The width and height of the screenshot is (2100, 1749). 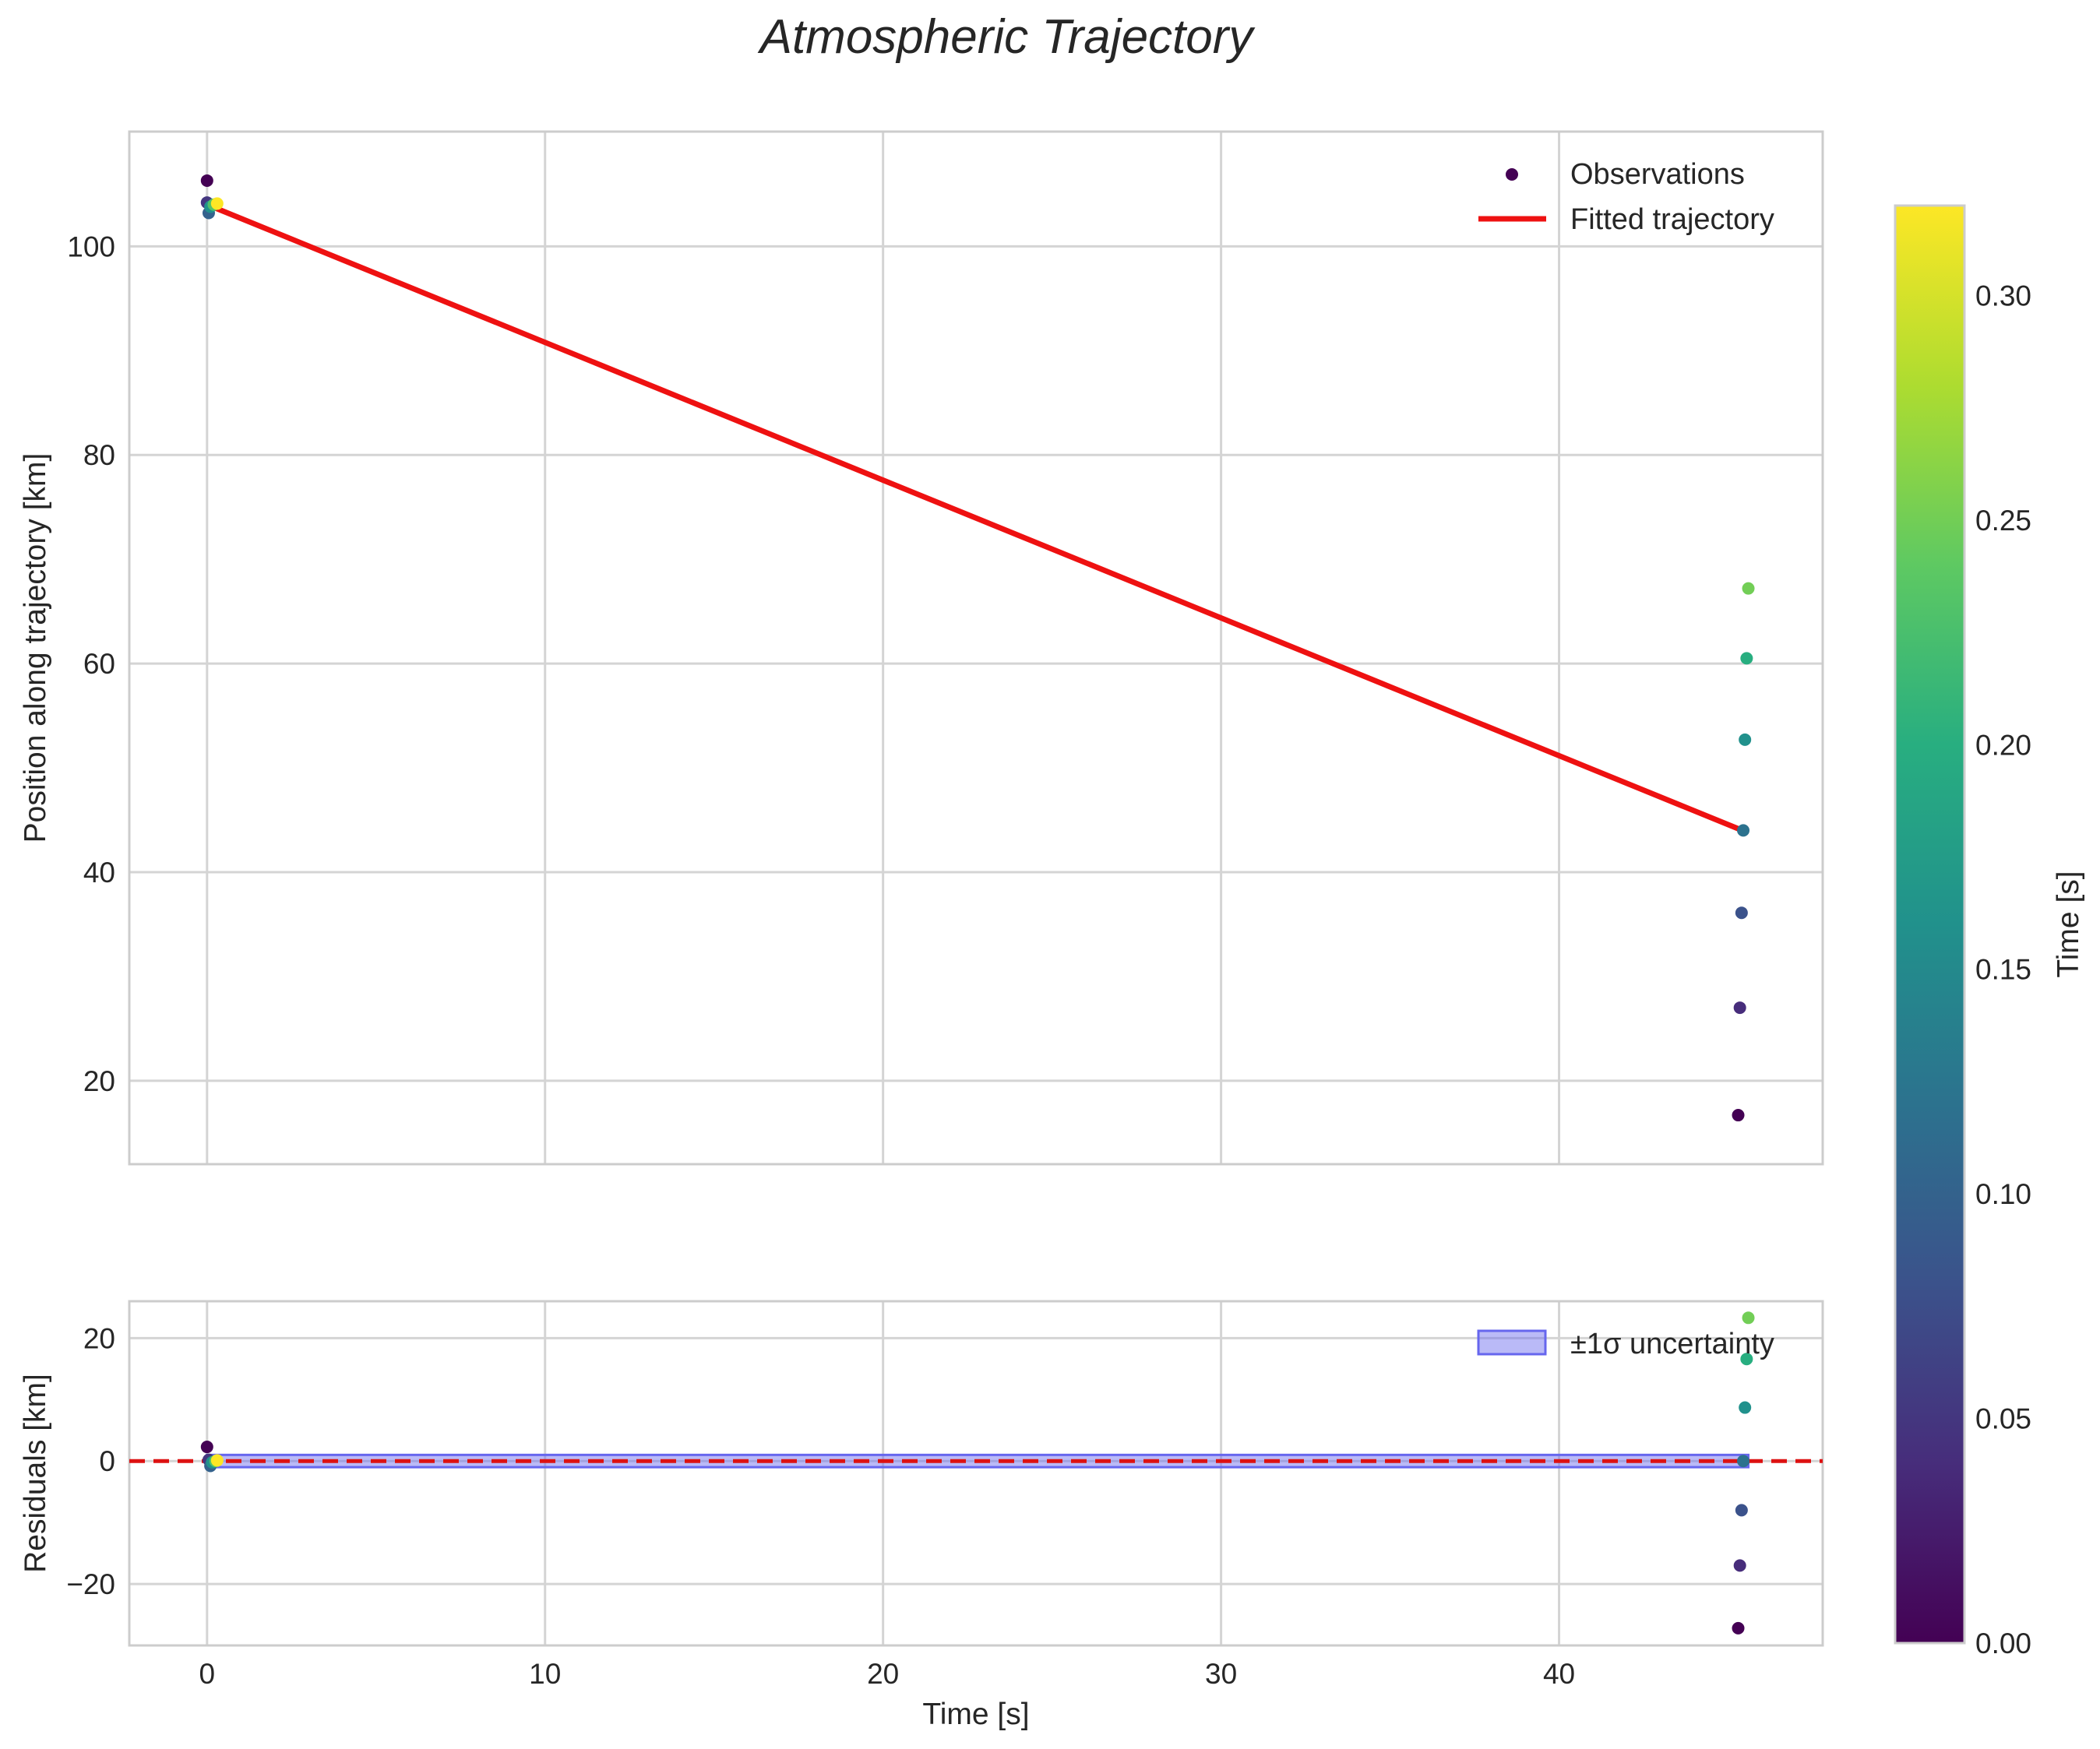 I want to click on legend-uncertainty-swatch, so click(x=1512, y=1342).